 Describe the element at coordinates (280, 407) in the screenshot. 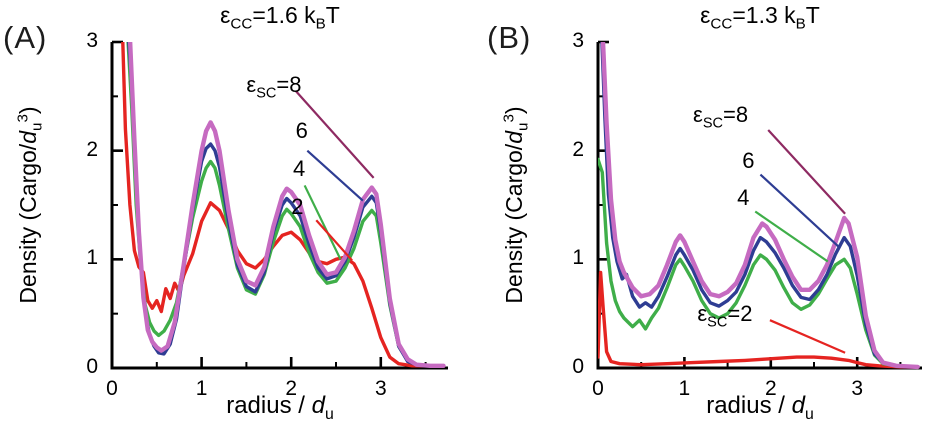

I see `panel-A-xlabel: radius / du` at that location.